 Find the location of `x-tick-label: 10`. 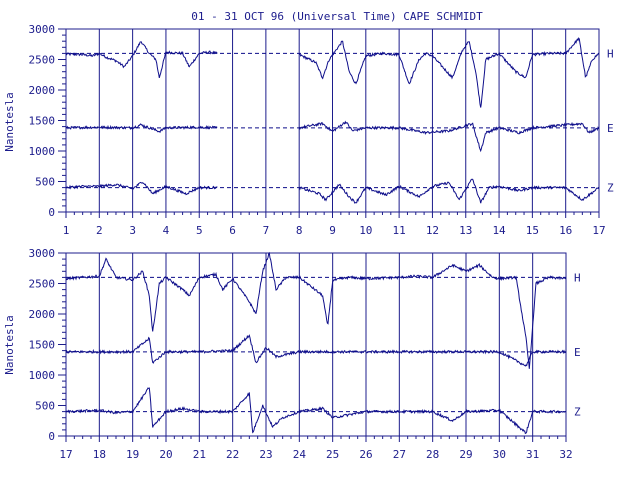

x-tick-label: 10 is located at coordinates (365, 230).